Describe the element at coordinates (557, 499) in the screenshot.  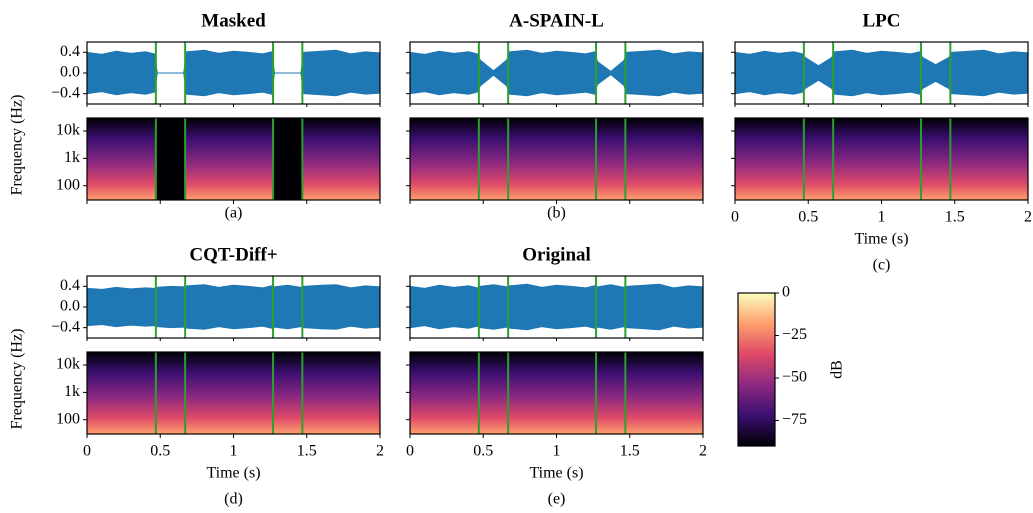
I see `panel-label: (e)` at that location.